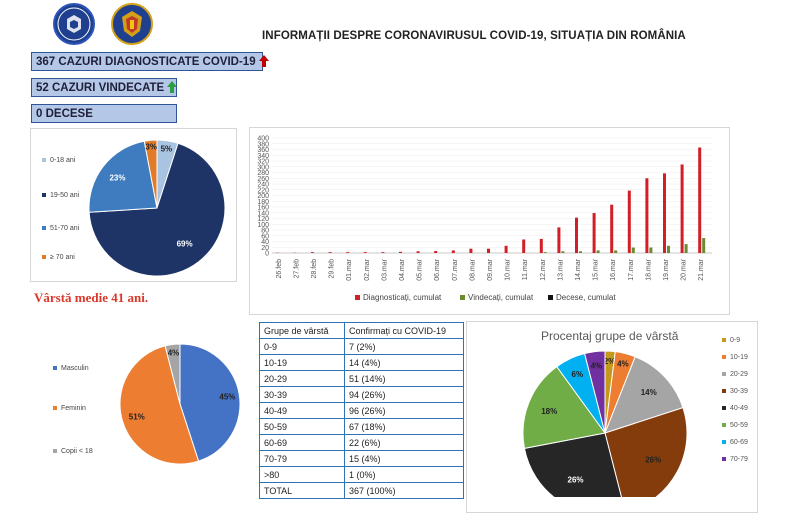 The image size is (800, 513). I want to click on agepct-pie-label-1: 4%, so click(623, 363).